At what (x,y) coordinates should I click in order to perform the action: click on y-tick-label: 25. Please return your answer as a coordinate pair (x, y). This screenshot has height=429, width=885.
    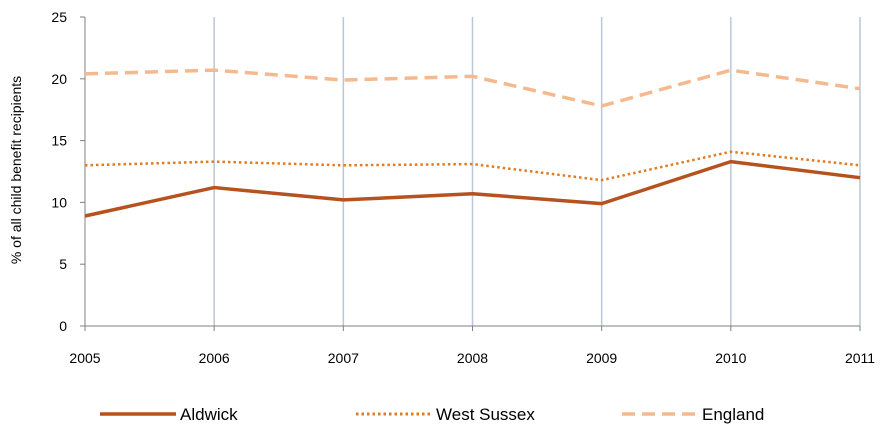
    Looking at the image, I should click on (59, 17).